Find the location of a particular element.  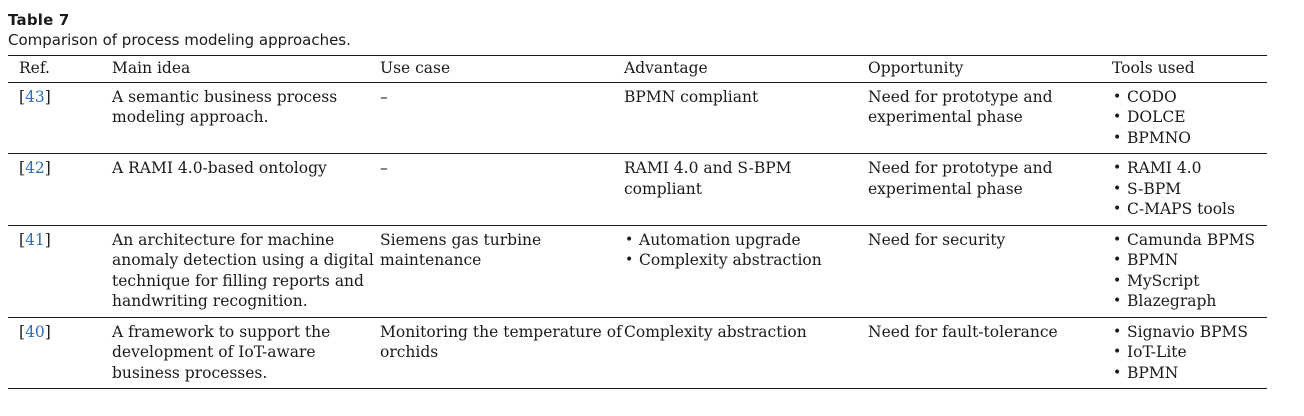

list-item-label: MyScript is located at coordinates (1163, 280).